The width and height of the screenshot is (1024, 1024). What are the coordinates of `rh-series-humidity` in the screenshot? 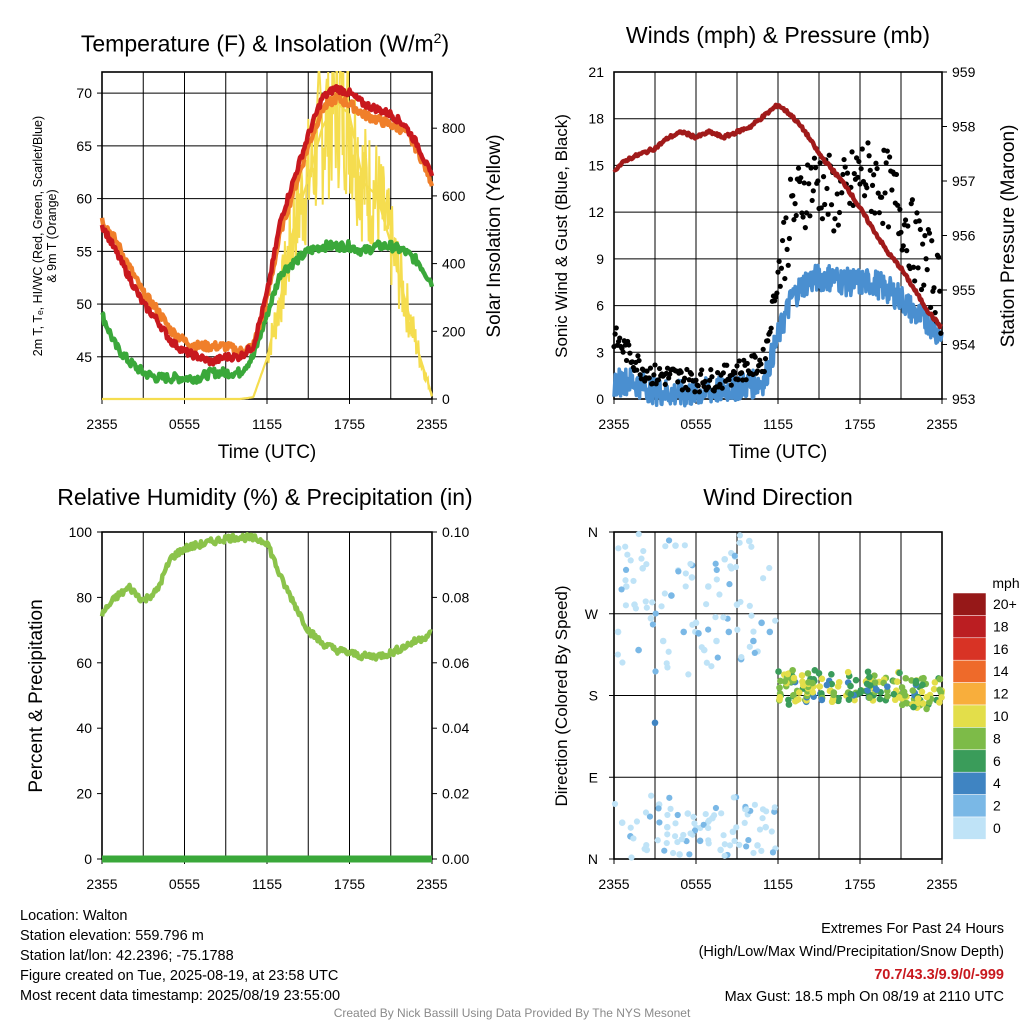 It's located at (266, 597).